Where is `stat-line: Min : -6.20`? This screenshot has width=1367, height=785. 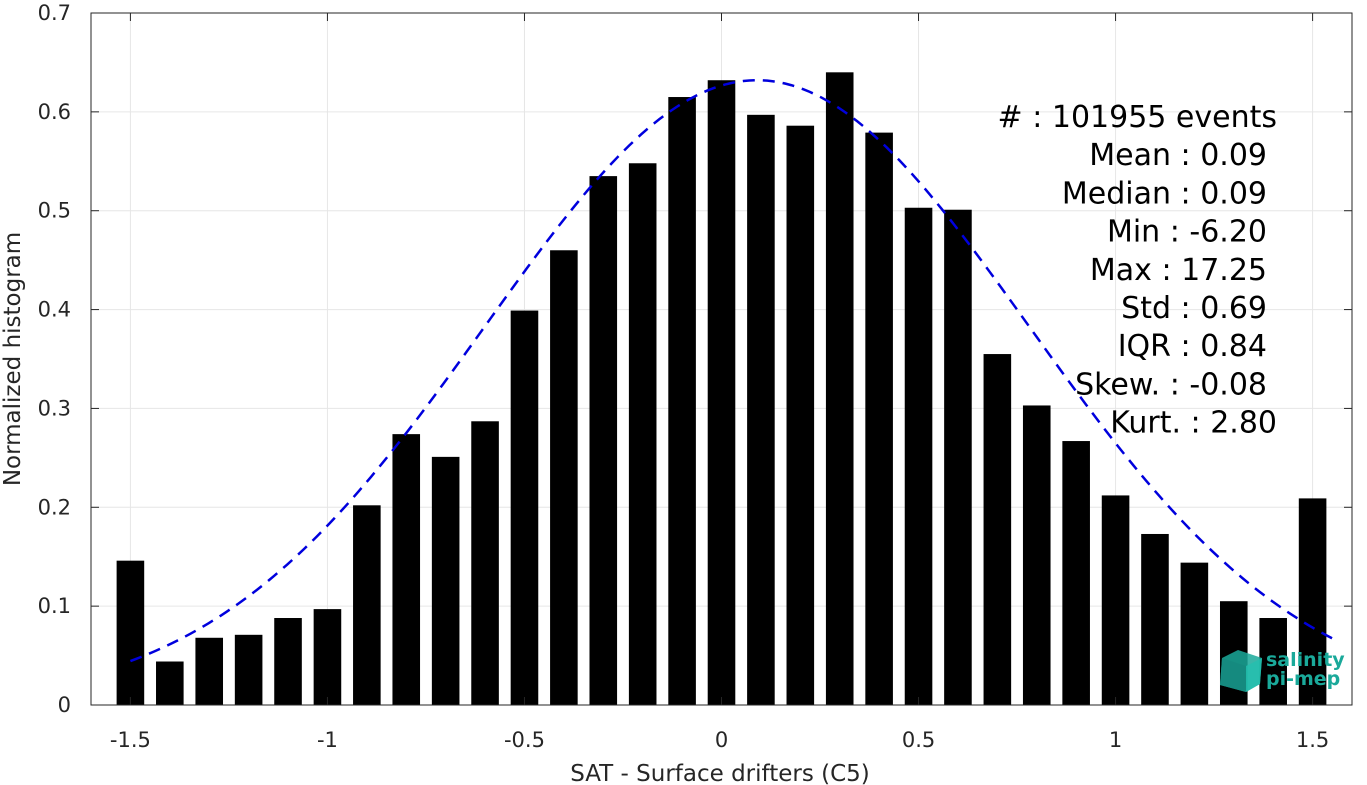
stat-line: Min : -6.20 is located at coordinates (1187, 232).